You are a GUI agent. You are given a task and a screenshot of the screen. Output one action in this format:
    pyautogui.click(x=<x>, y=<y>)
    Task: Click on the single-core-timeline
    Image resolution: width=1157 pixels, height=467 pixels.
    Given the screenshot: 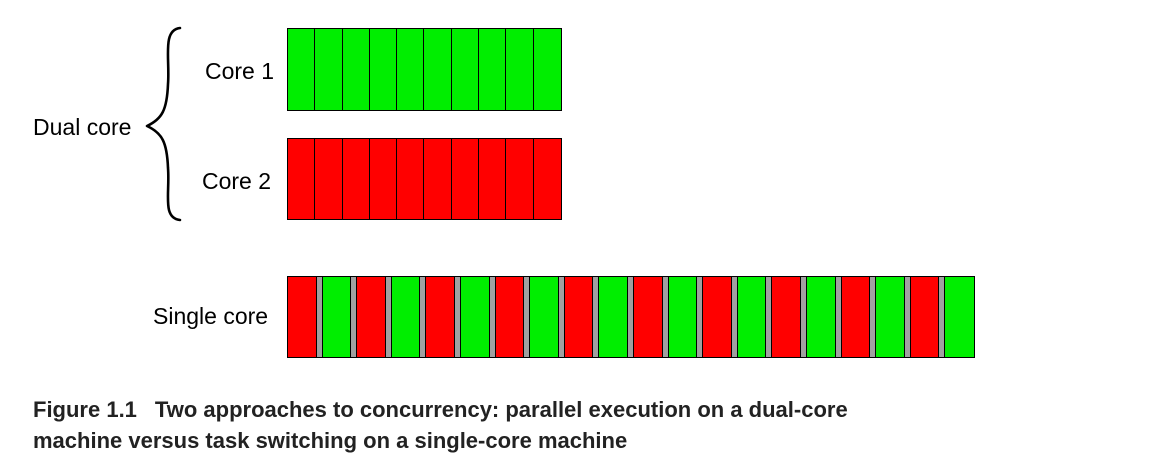 What is the action you would take?
    pyautogui.click(x=631, y=317)
    